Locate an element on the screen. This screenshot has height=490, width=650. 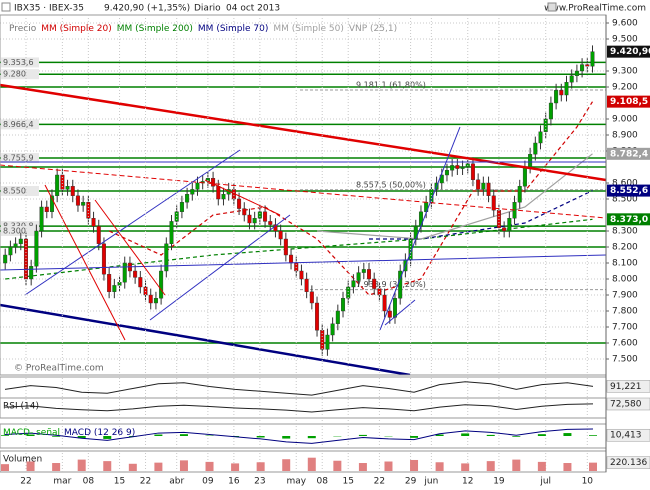
level-label: 8.755,9 is located at coordinates (18, 158).